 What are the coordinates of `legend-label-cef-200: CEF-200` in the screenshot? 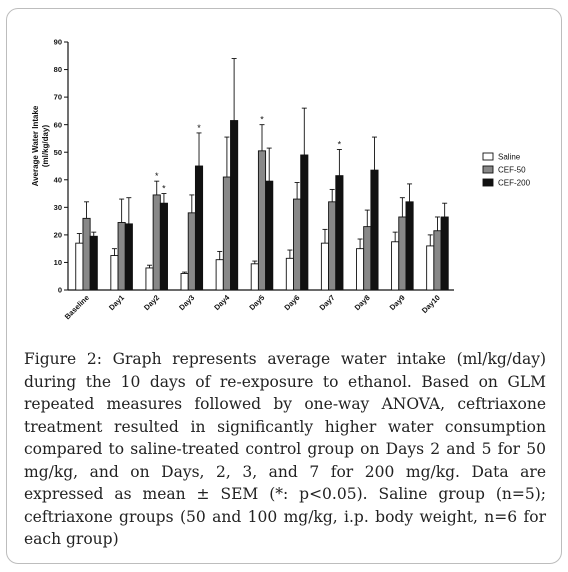 It's located at (514, 183).